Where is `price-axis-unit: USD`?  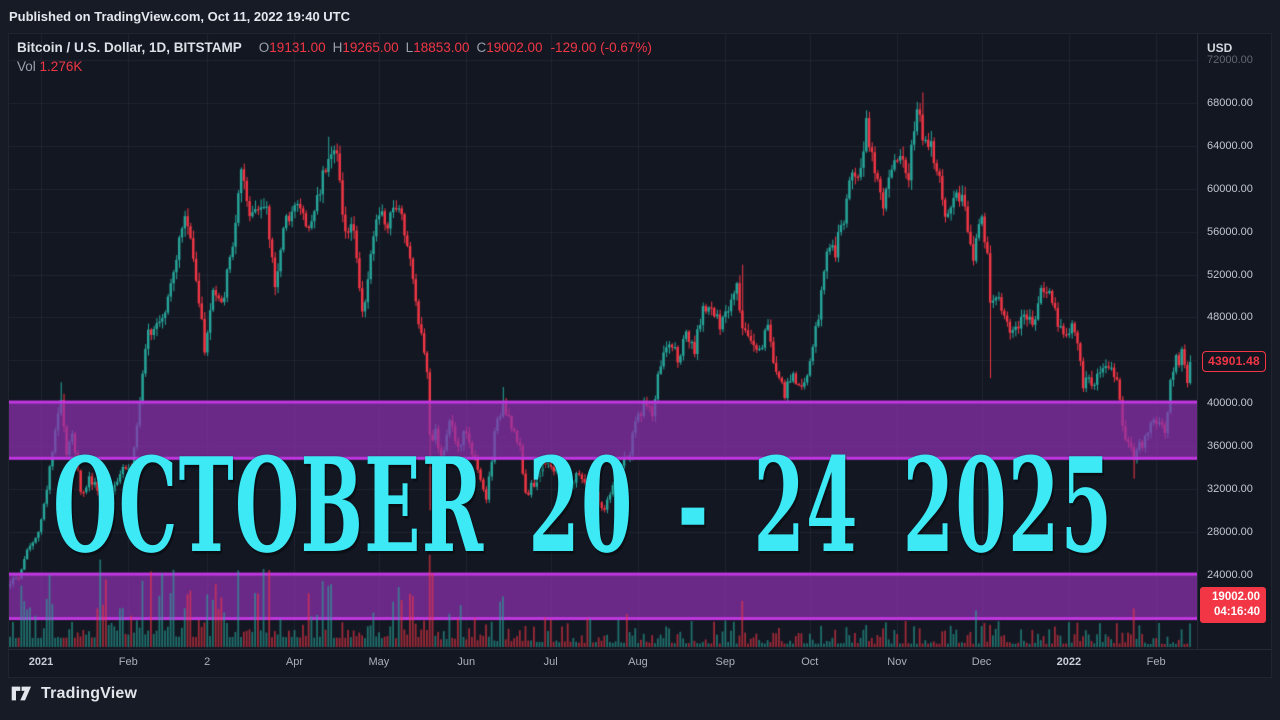
price-axis-unit: USD is located at coordinates (1220, 48).